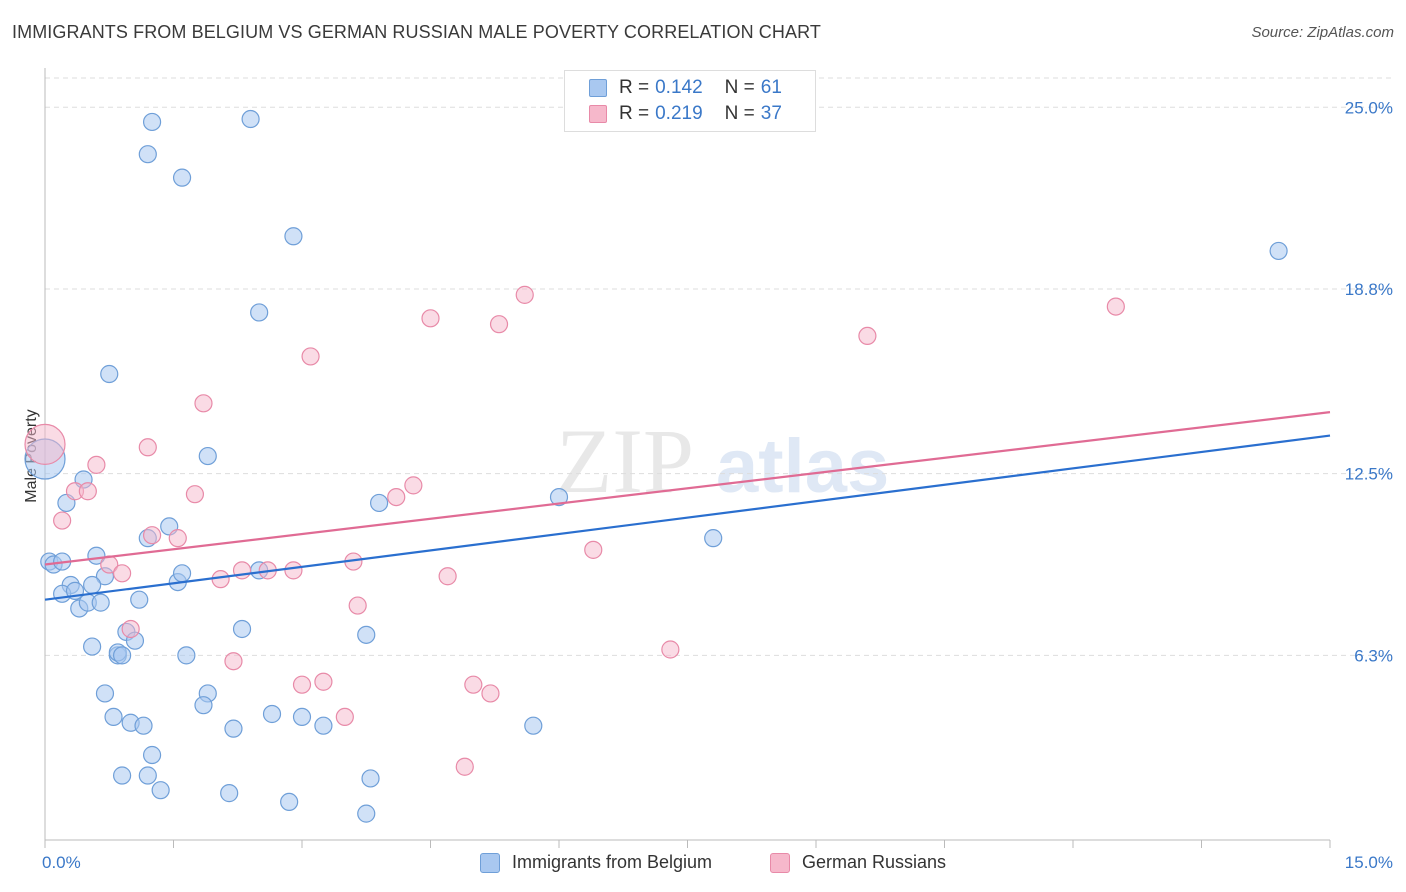  What do you see at coordinates (771, 113) in the screenshot?
I see `legend-n-value: 37` at bounding box center [771, 113].